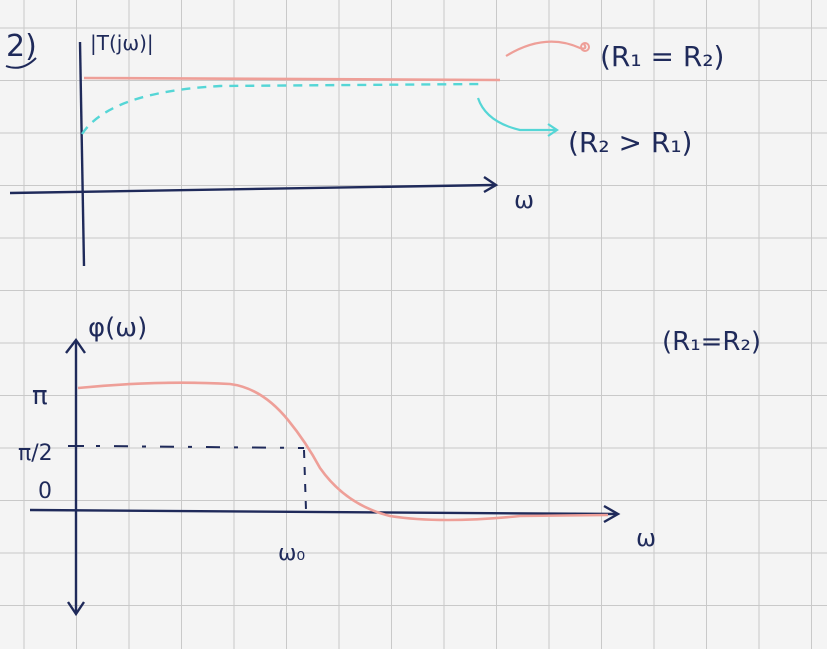 The image size is (827, 649). I want to click on legend-leader-greater, so click(515, 114).